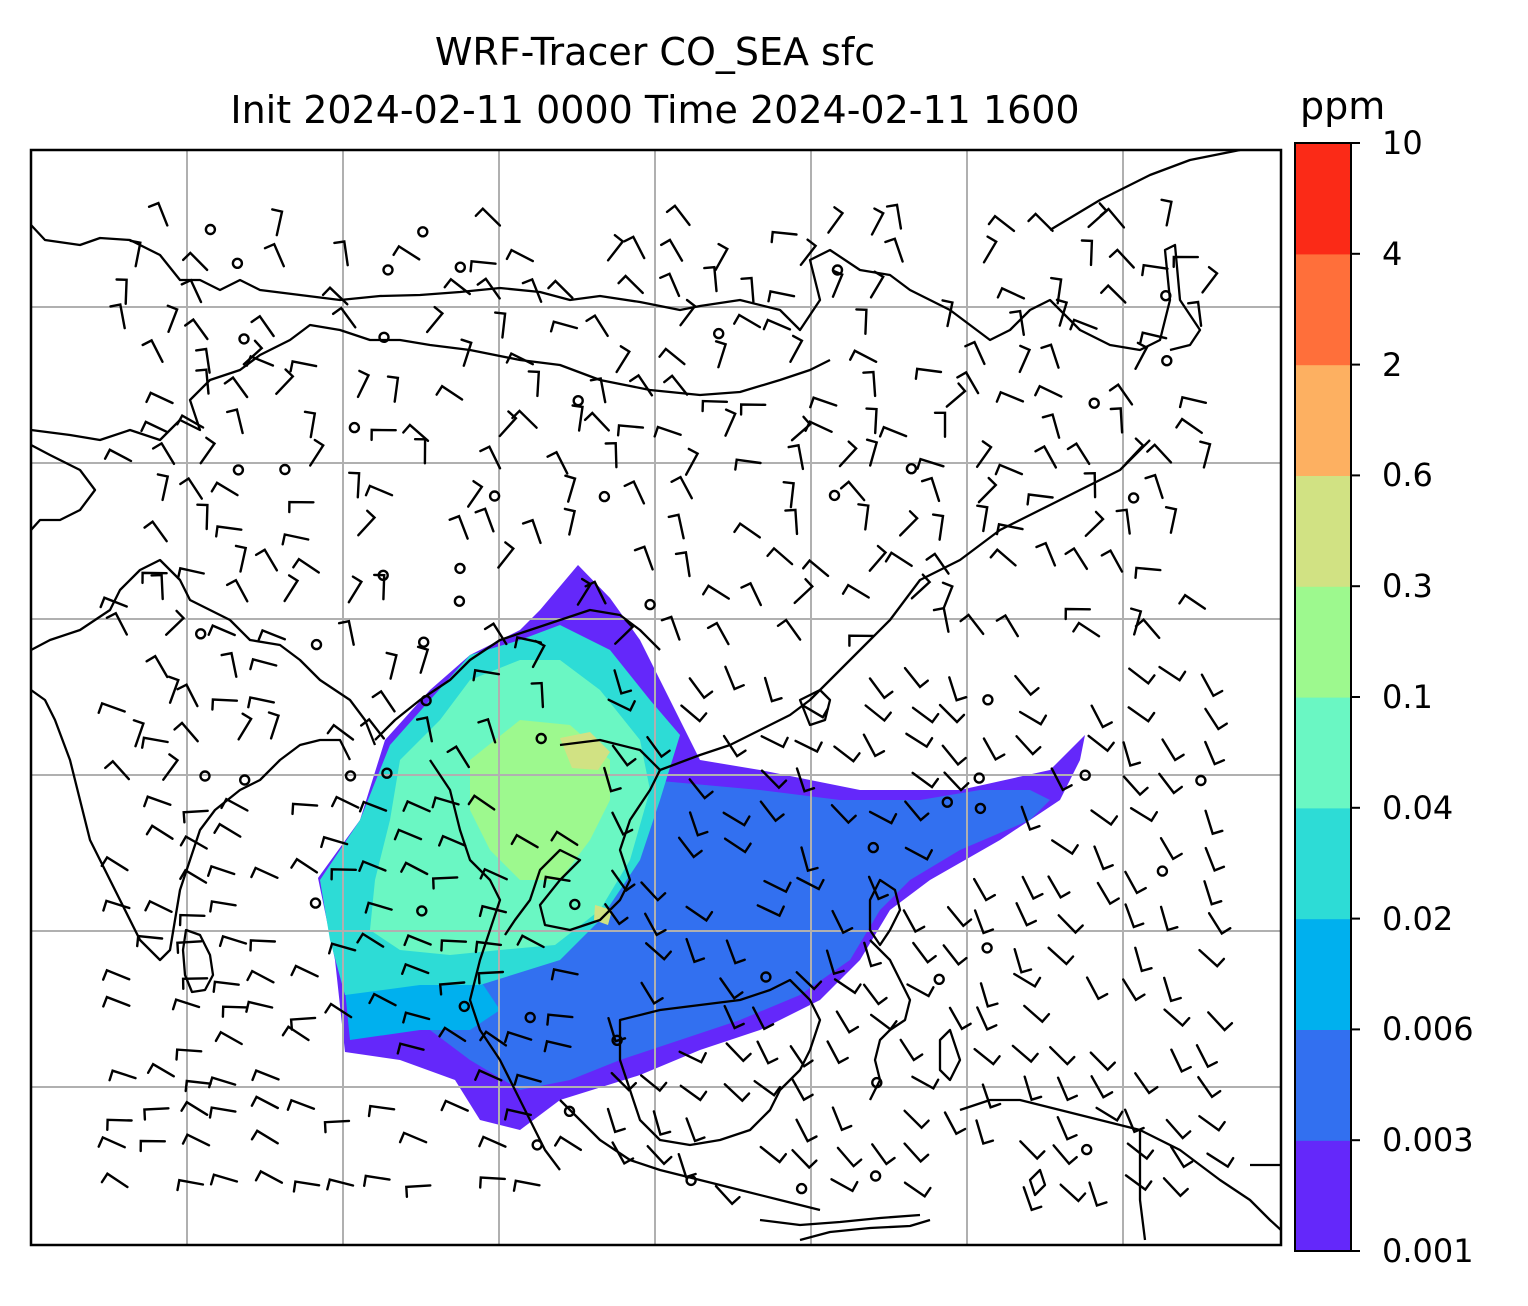 The width and height of the screenshot is (1528, 1306). Describe the element at coordinates (1402, 143) in the screenshot. I see `colorbar-tick-label: 10` at that location.